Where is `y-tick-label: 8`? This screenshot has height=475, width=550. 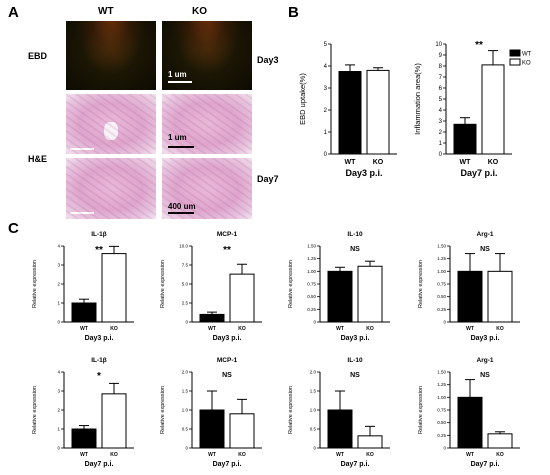 y-tick-label: 8 is located at coordinates (441, 67).